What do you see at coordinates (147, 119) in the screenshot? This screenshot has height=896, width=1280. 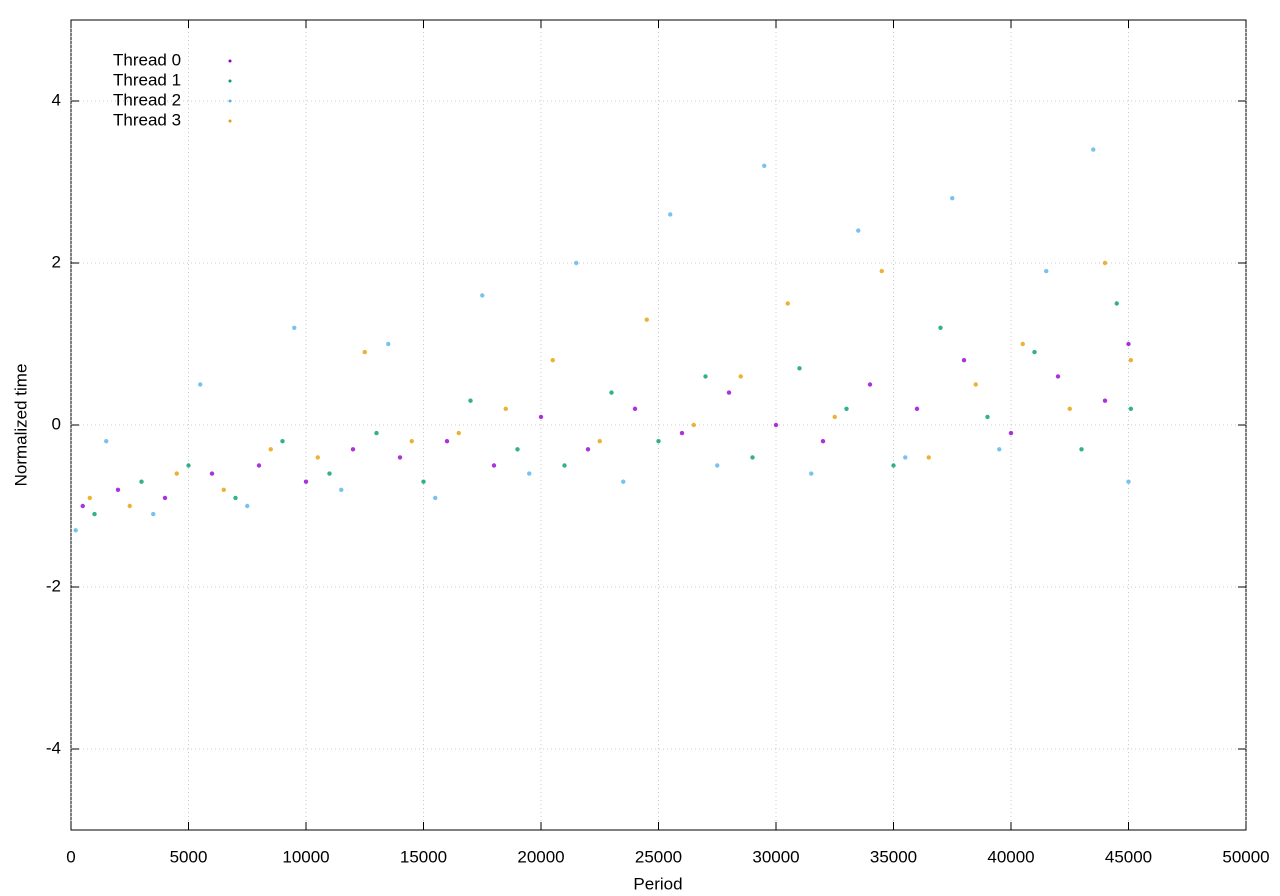 I see `legend-label: Thread 3` at bounding box center [147, 119].